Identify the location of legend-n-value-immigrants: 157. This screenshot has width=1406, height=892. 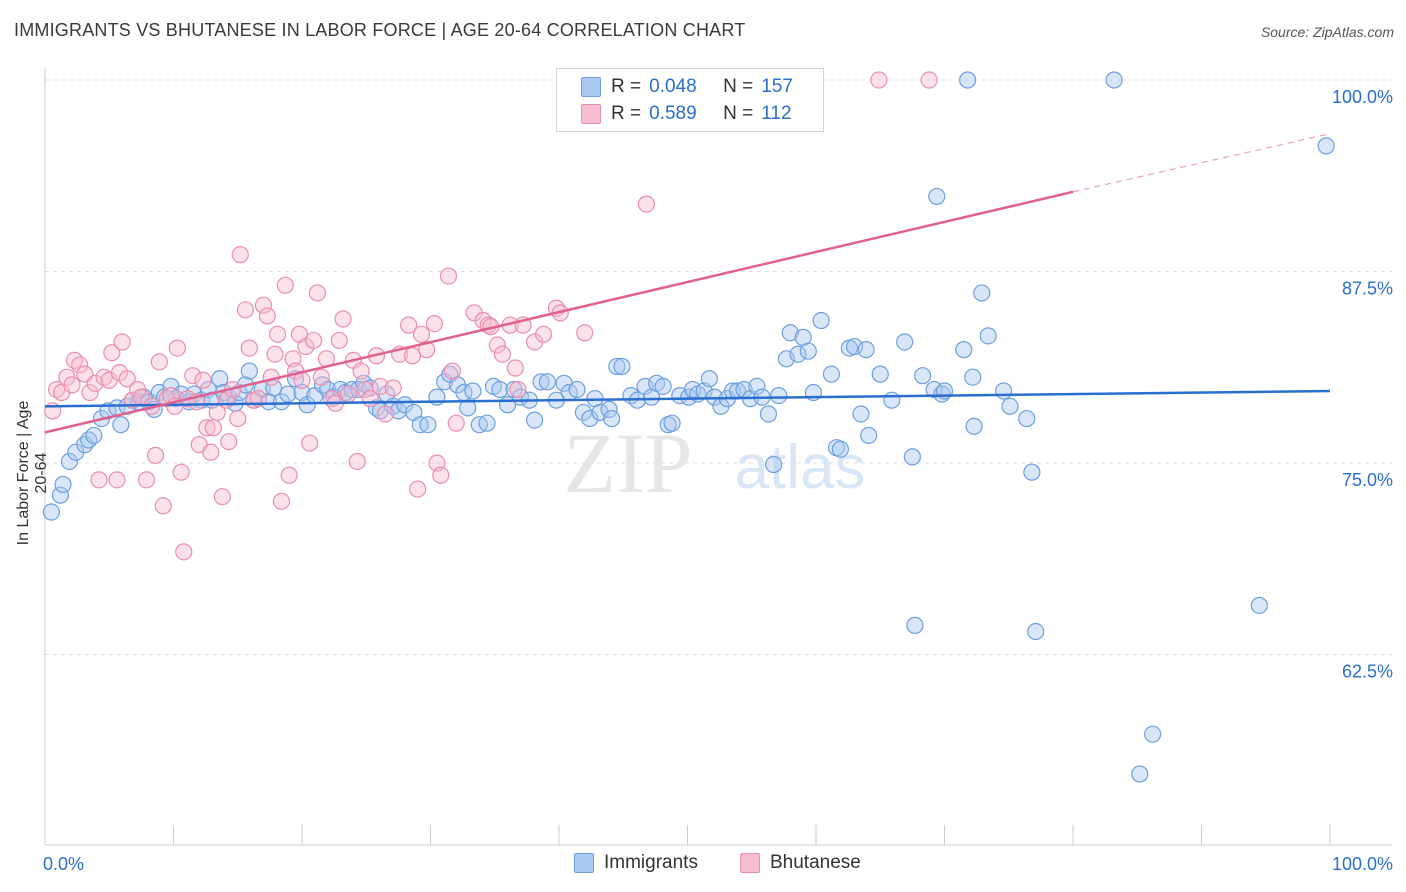
(777, 86).